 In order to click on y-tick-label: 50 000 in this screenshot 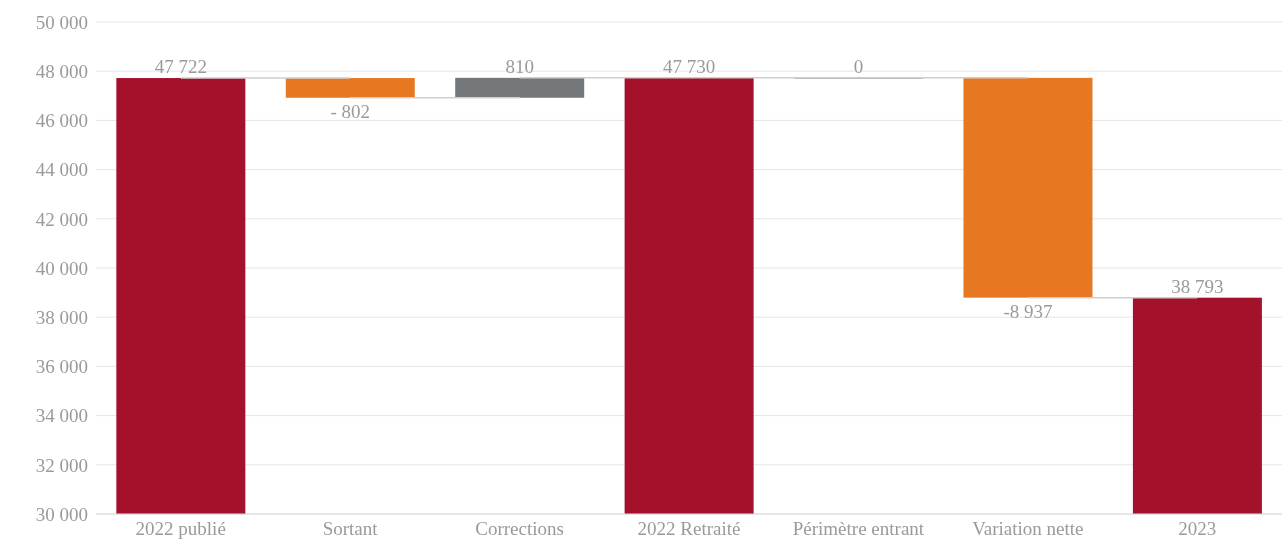, I will do `click(61, 22)`.